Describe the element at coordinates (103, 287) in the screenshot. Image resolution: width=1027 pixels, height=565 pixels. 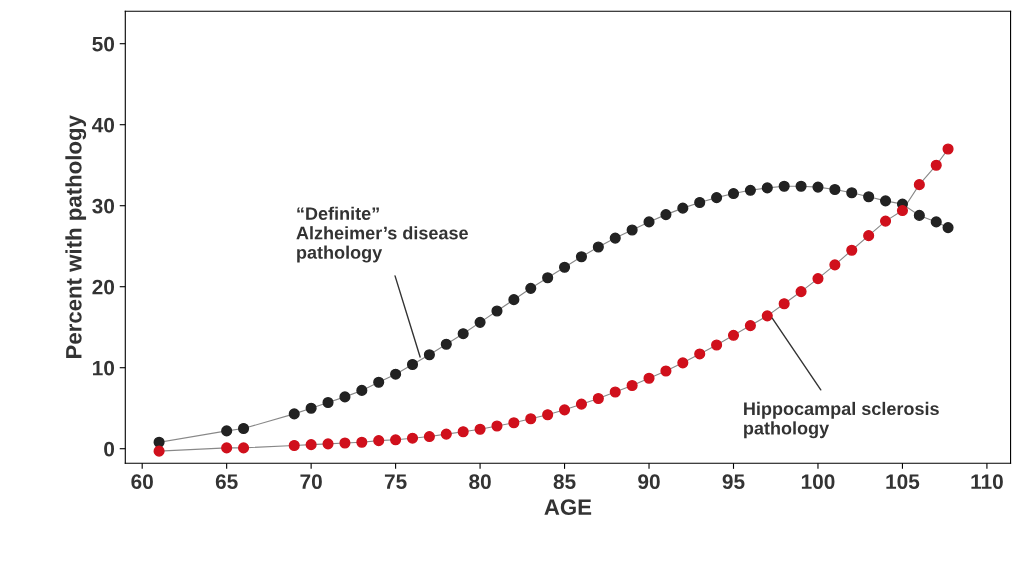
I see `y-tick-label: 20` at that location.